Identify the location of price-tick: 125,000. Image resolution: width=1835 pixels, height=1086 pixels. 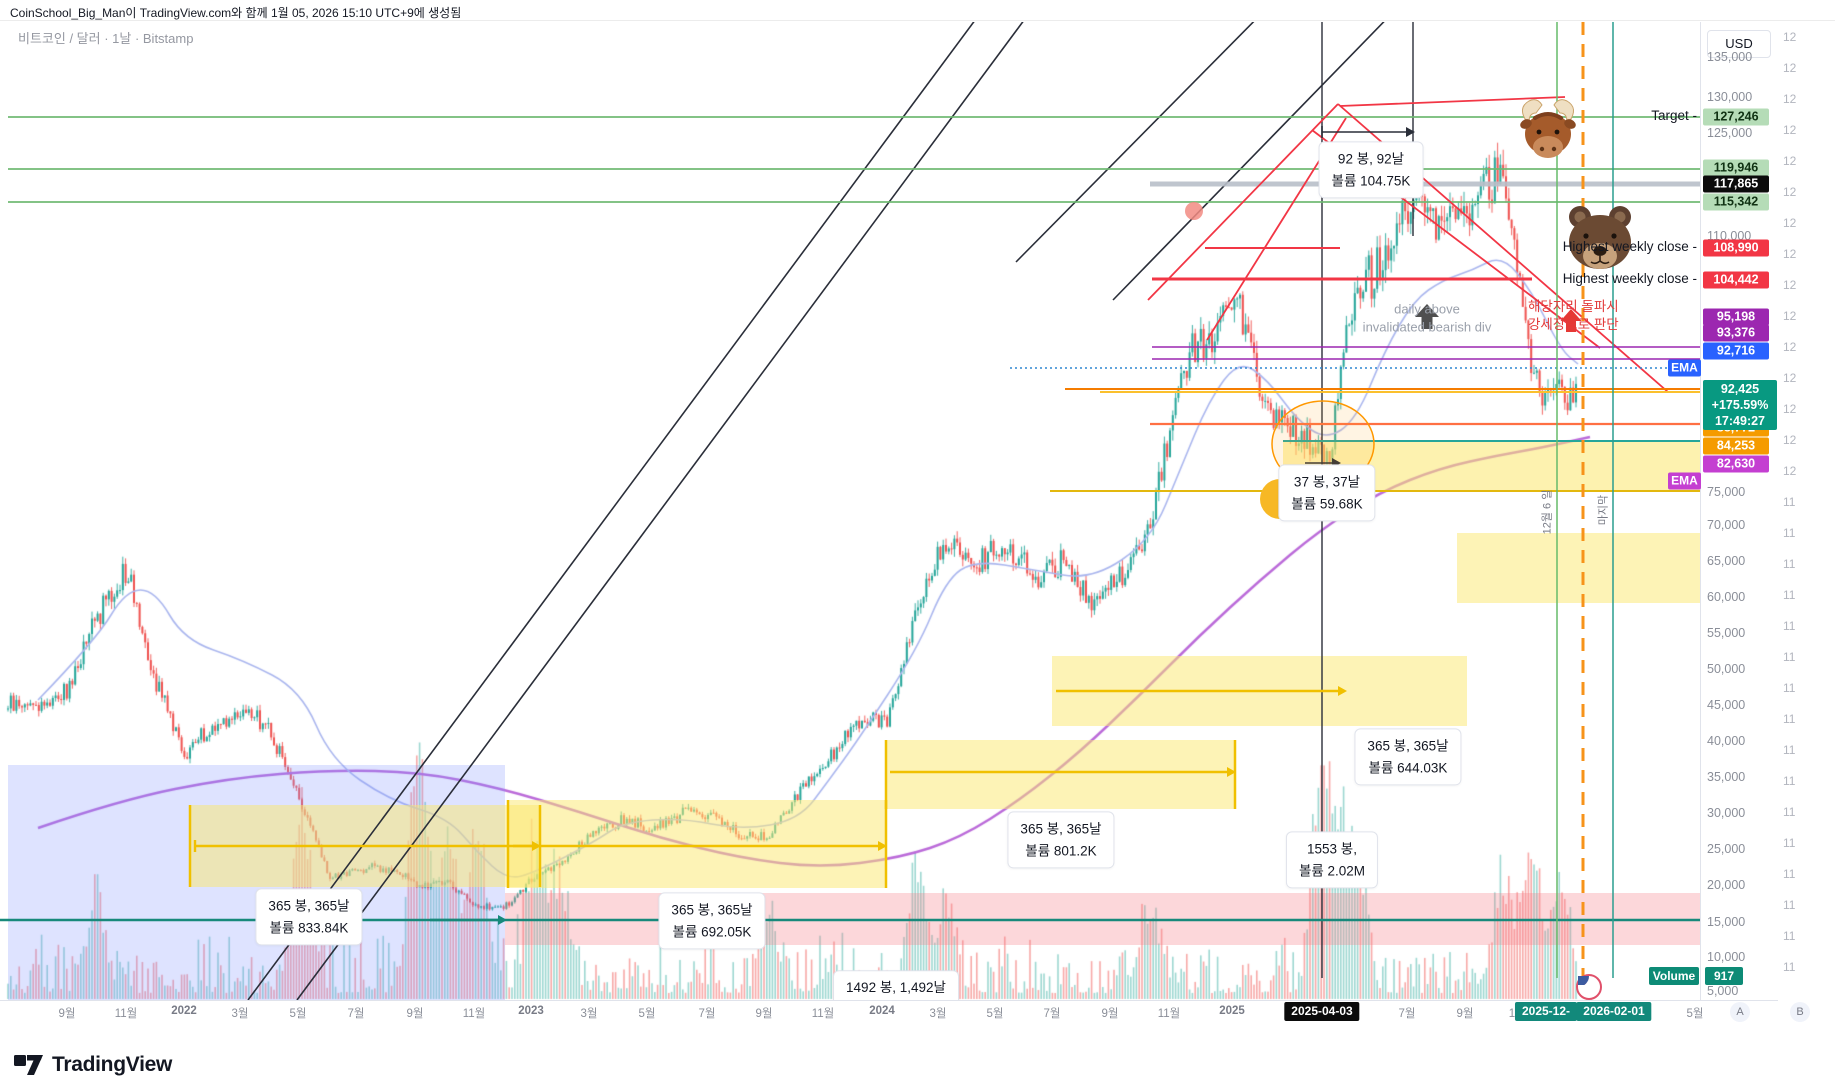
(1730, 133).